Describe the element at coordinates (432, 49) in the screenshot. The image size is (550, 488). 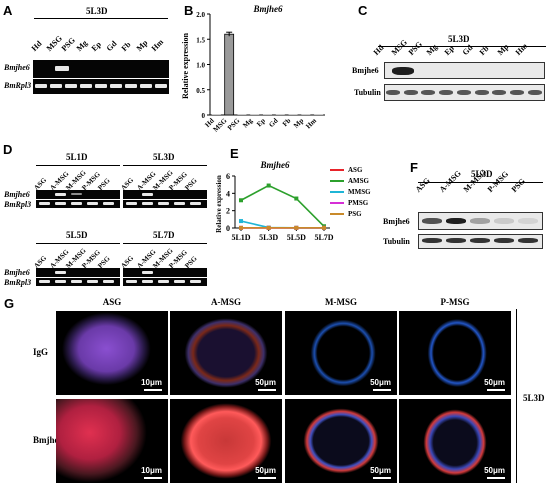
I see `panel-c-lane-label: Mg` at that location.